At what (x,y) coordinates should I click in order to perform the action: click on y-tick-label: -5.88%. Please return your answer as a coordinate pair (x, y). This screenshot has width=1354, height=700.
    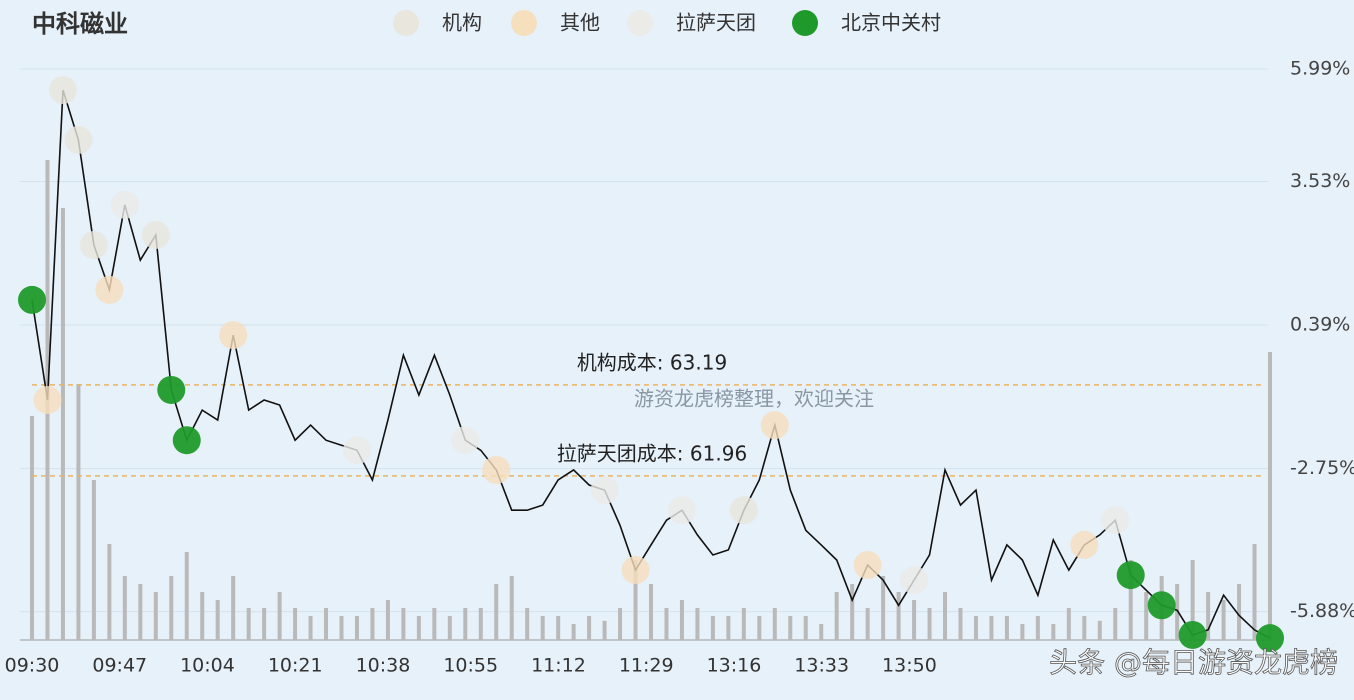
    Looking at the image, I should click on (1322, 611).